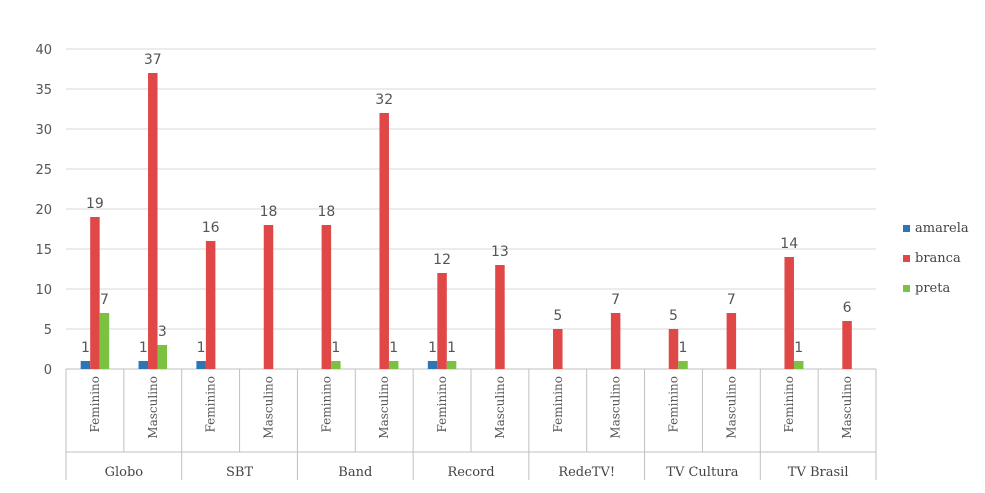 The width and height of the screenshot is (985, 493). I want to click on y-tick-label: 35, so click(43, 90).